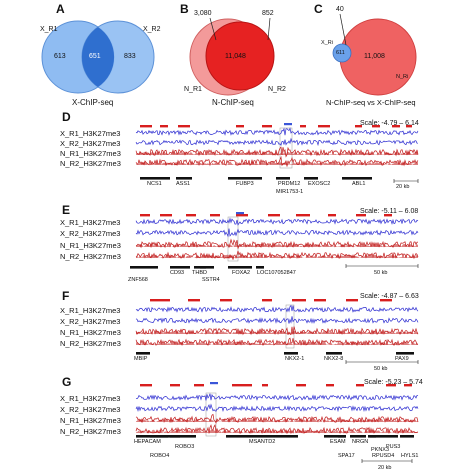  What do you see at coordinates (184, 9) in the screenshot?
I see `panel-letter-b: B` at bounding box center [184, 9].